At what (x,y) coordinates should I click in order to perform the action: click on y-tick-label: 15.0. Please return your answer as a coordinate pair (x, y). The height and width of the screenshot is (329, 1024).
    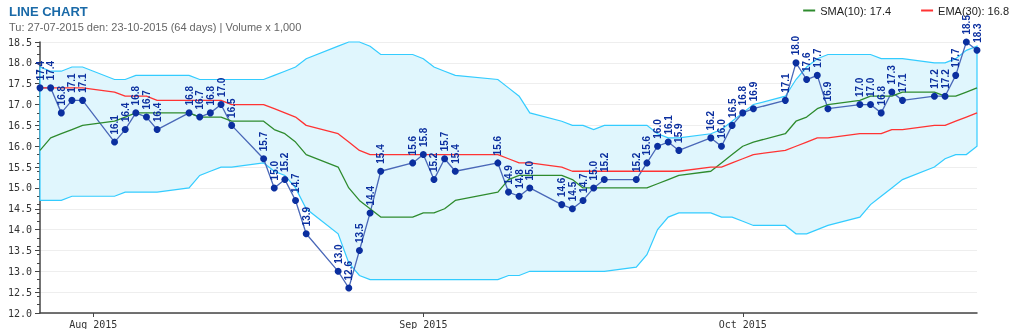
    Looking at the image, I should click on (19, 188).